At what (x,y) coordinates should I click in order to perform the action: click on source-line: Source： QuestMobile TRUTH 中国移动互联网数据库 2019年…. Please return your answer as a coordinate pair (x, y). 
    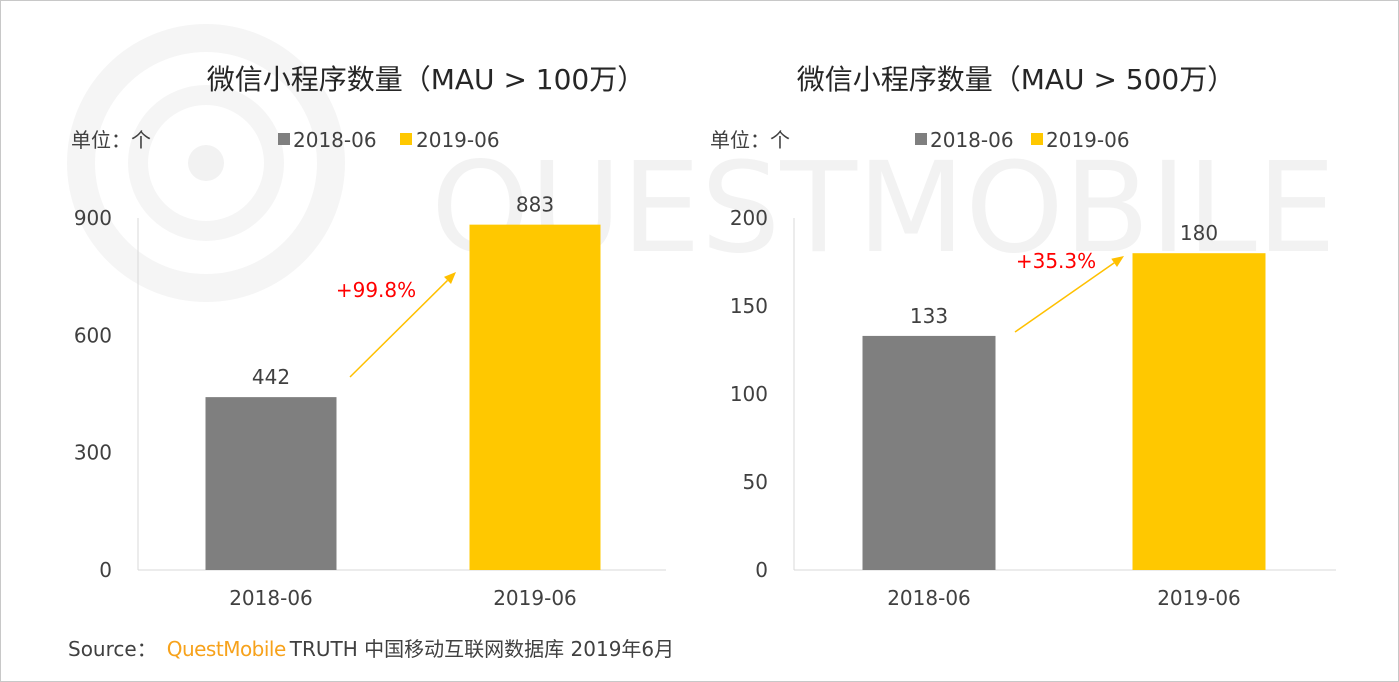
    Looking at the image, I should click on (371, 649).